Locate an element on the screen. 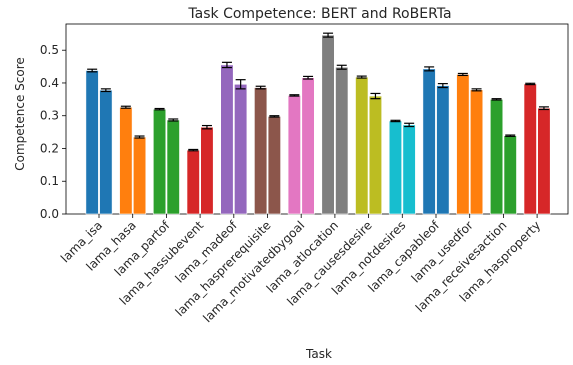  x-axis-label: Task is located at coordinates (318, 354).